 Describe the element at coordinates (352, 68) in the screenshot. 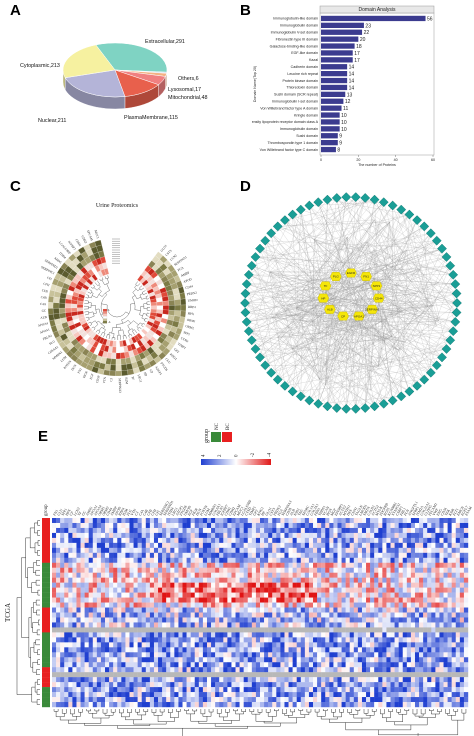

I see `domain-bar-value: 14` at that location.